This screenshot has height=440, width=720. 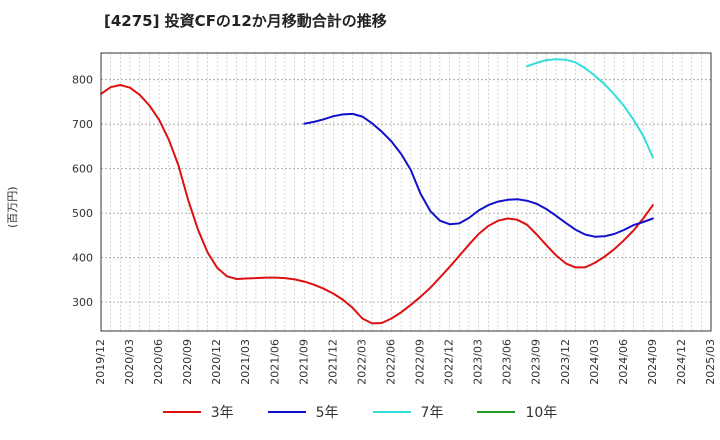 What do you see at coordinates (449, 362) in the screenshot?
I see `x-tick-label: 2022/12` at bounding box center [449, 362].